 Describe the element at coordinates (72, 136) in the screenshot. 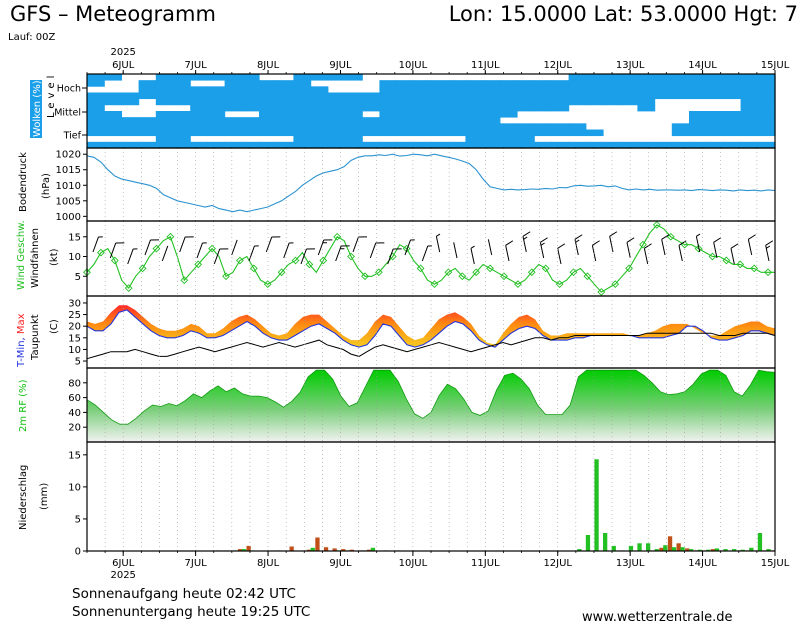

I see `level-label: Tief` at that location.